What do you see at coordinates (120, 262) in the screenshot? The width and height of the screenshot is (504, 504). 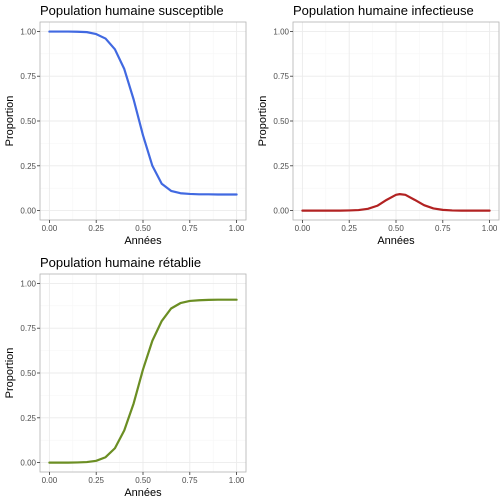 I see `panel-title: Population humaine rétablie` at bounding box center [120, 262].